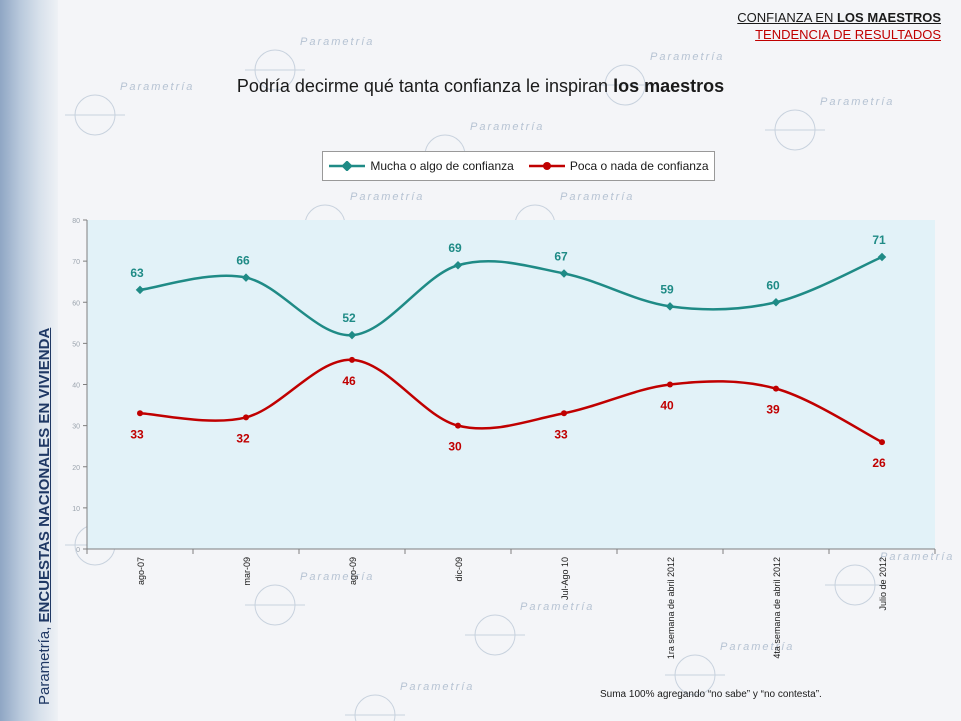 The image size is (961, 721). Describe the element at coordinates (29, 360) in the screenshot. I see `decorative-tree-strip` at that location.